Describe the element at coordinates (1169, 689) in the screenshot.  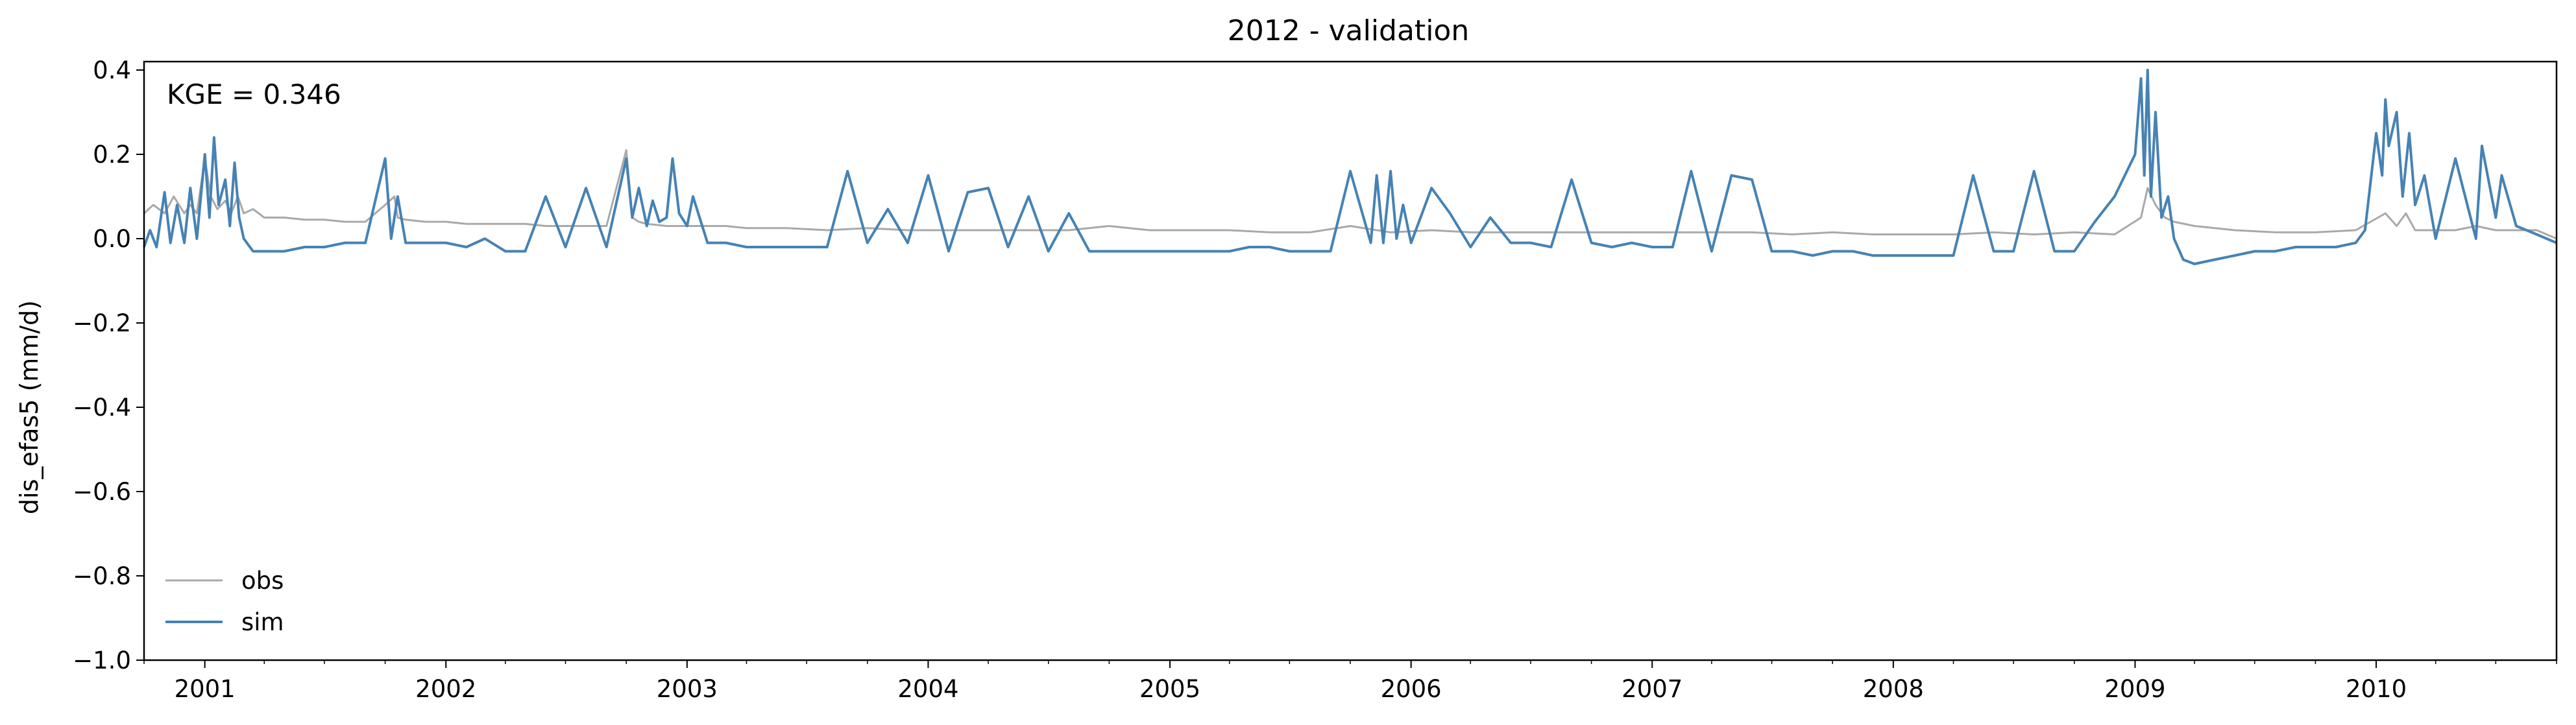
I see `x-tick-label: 2005` at that location.